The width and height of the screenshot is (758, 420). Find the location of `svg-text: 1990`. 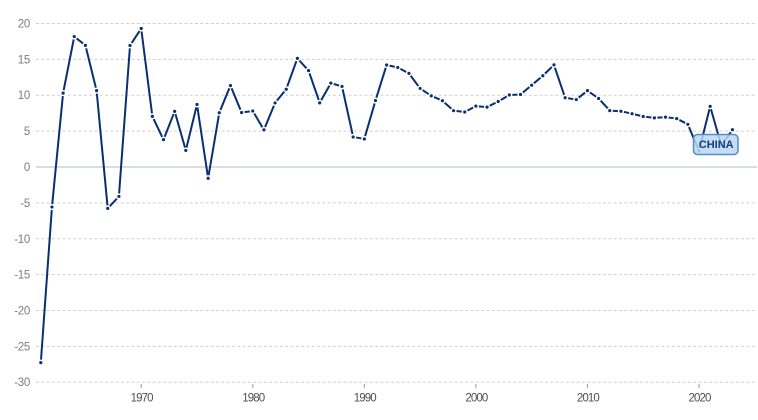

svg-text: 1990 is located at coordinates (365, 399).